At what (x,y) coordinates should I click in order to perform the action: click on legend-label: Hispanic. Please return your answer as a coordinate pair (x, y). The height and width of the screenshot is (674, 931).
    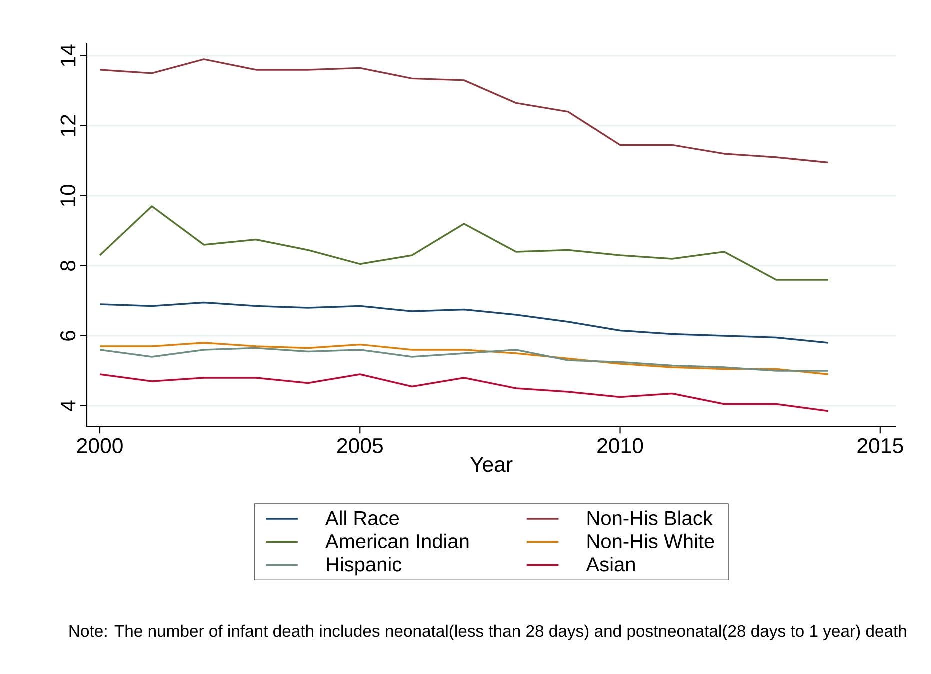
    Looking at the image, I should click on (364, 566).